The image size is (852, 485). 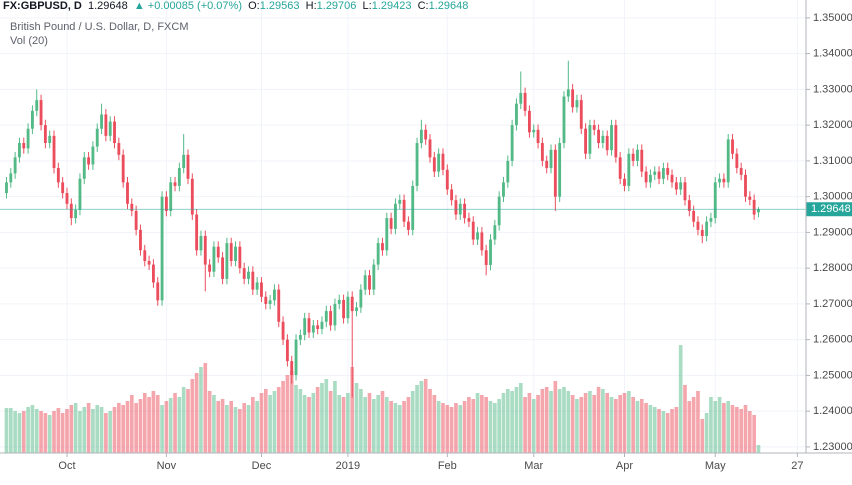 What do you see at coordinates (391, 6) in the screenshot?
I see `low-value: 1.29423` at bounding box center [391, 6].